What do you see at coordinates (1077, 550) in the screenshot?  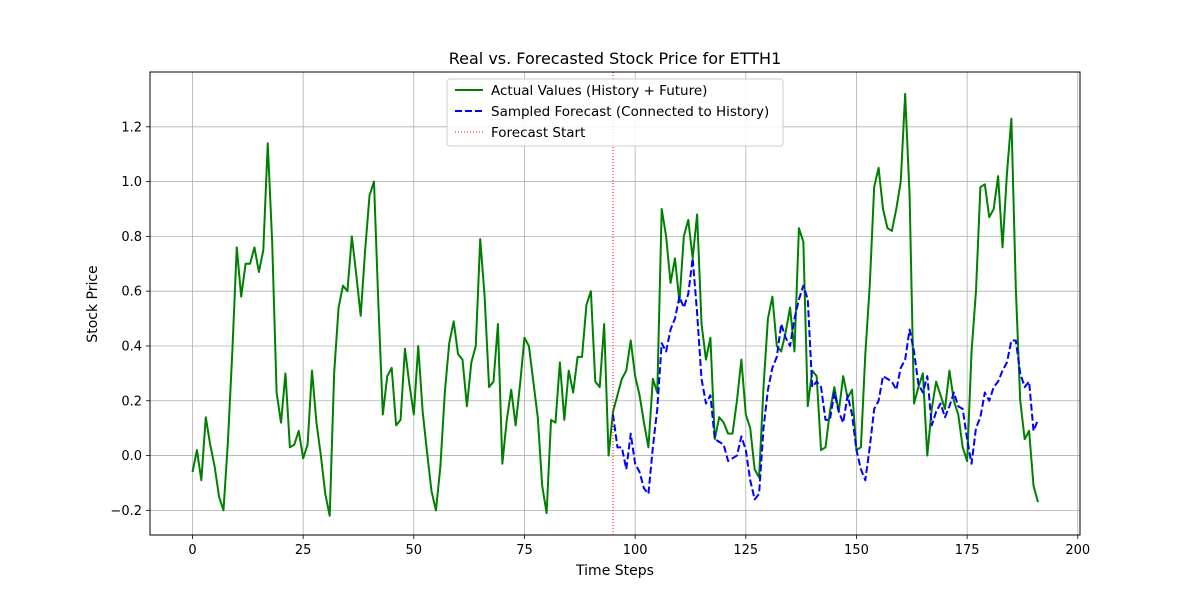 I see `x-tick-label: 200` at bounding box center [1077, 550].